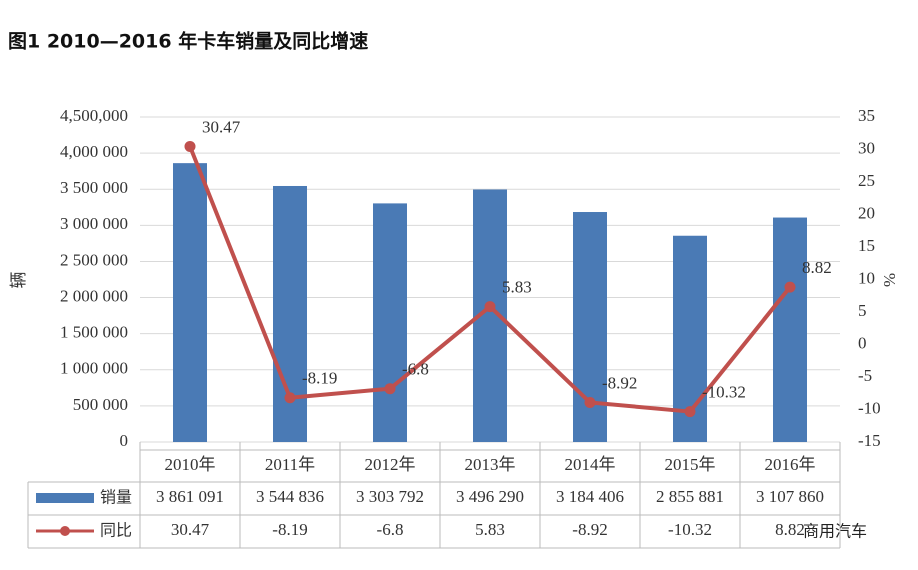  What do you see at coordinates (817, 267) in the screenshot?
I see `data-label: 8.82` at bounding box center [817, 267].